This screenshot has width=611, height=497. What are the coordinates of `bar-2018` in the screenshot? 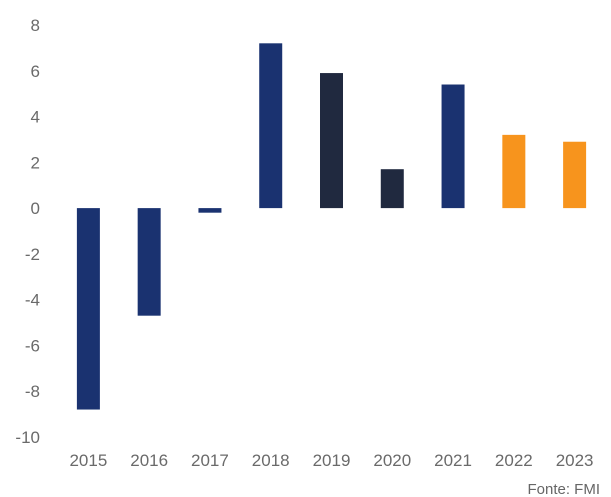 It's located at (271, 126).